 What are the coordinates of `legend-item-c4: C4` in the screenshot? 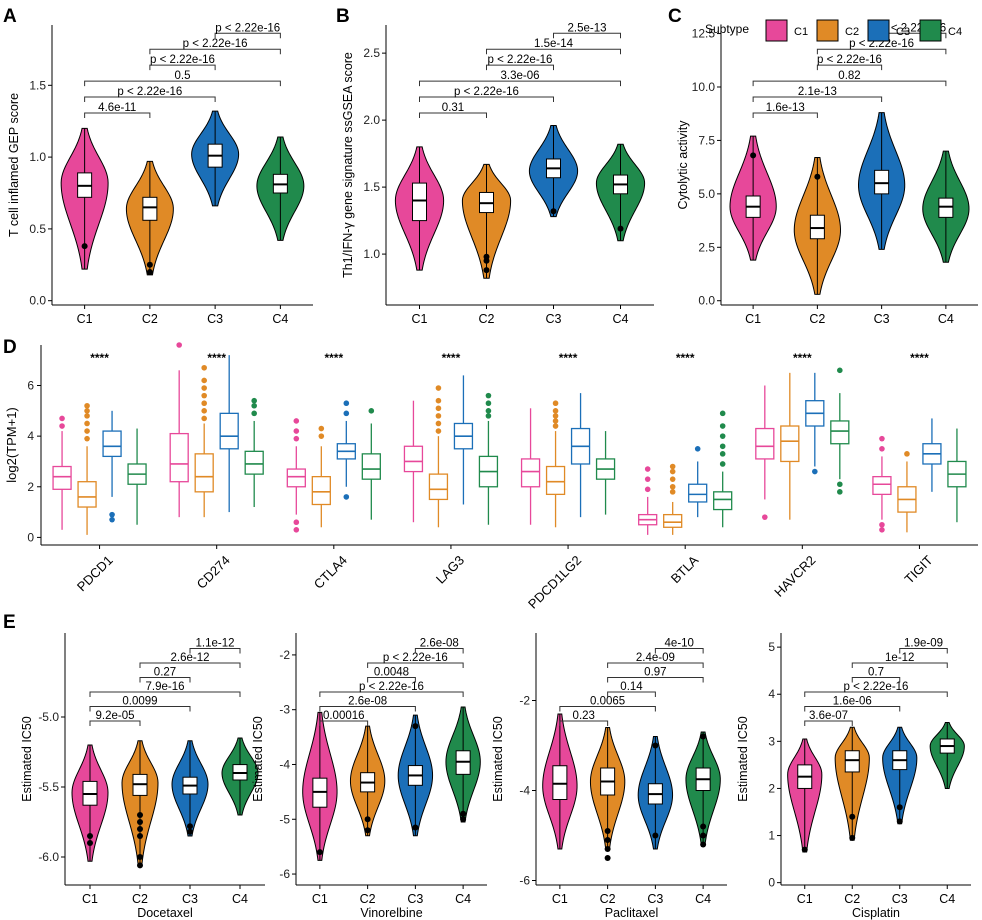 It's located at (940, 30).